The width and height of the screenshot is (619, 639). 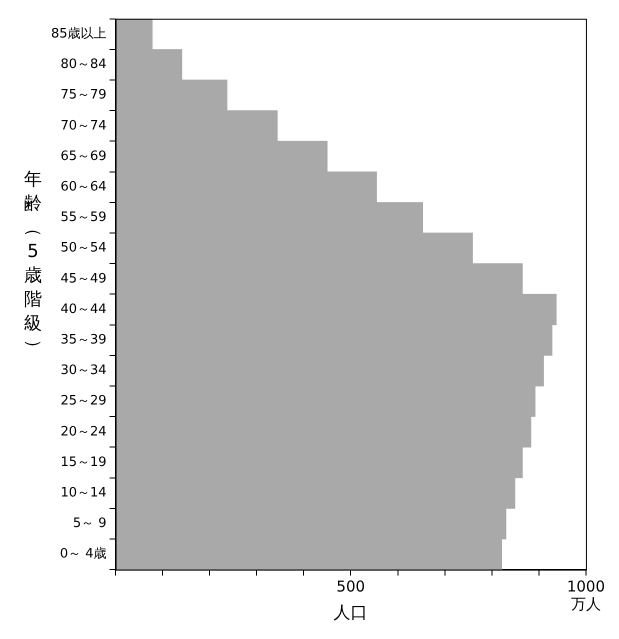 What do you see at coordinates (83, 248) in the screenshot?
I see `y-tick-label: 50～54` at bounding box center [83, 248].